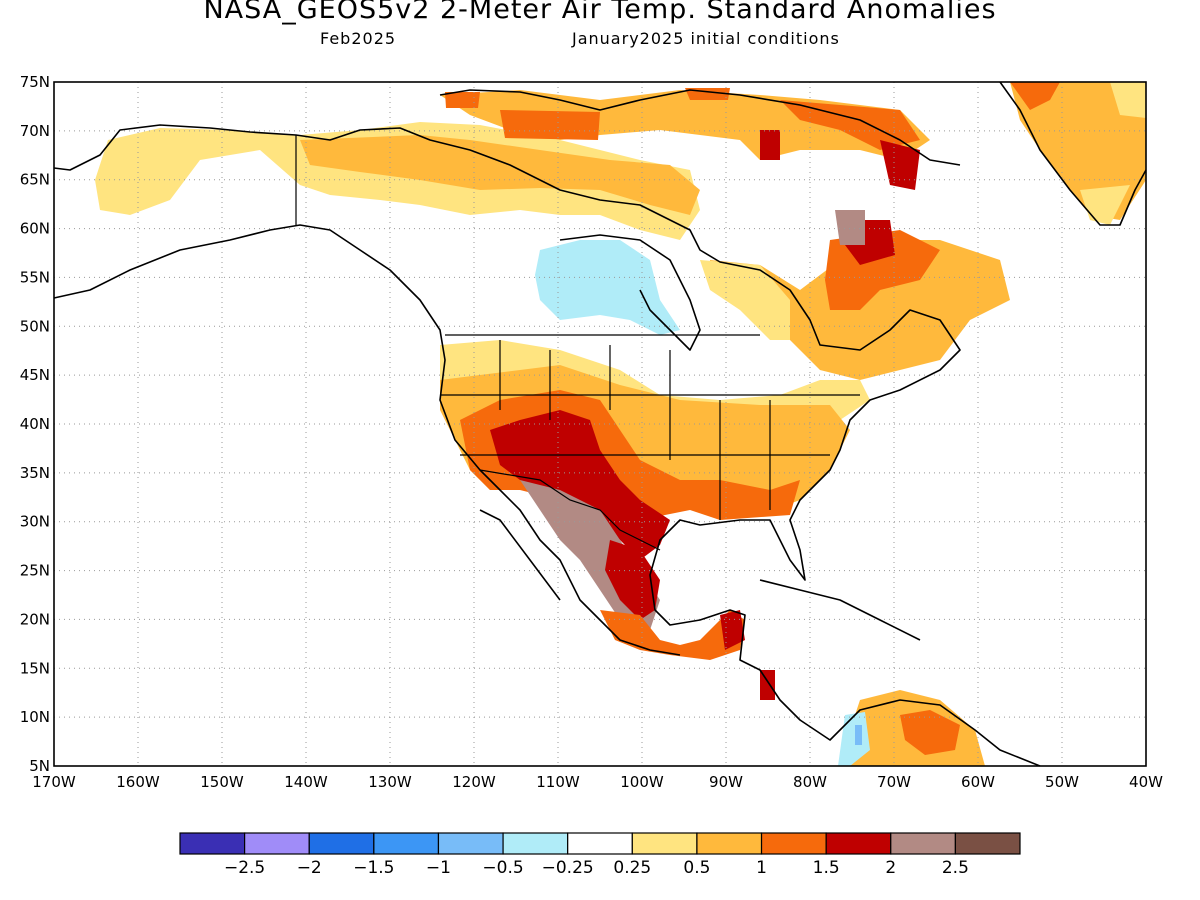 The width and height of the screenshot is (1200, 900). I want to click on colorbar-tick-label: −2, so click(309, 868).